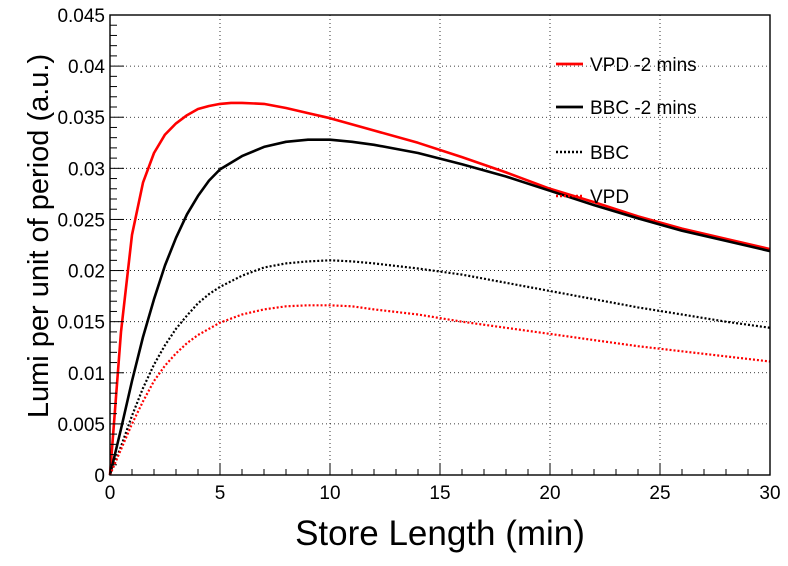 The image size is (788, 566). What do you see at coordinates (110, 493) in the screenshot?
I see `x-tick-label: 0` at bounding box center [110, 493].